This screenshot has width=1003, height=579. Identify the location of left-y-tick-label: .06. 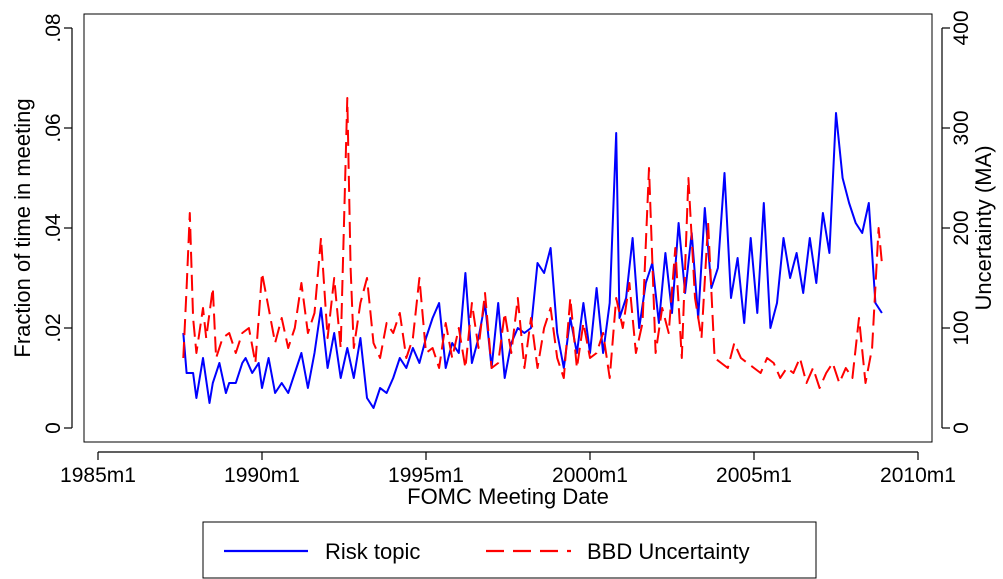
(53, 127).